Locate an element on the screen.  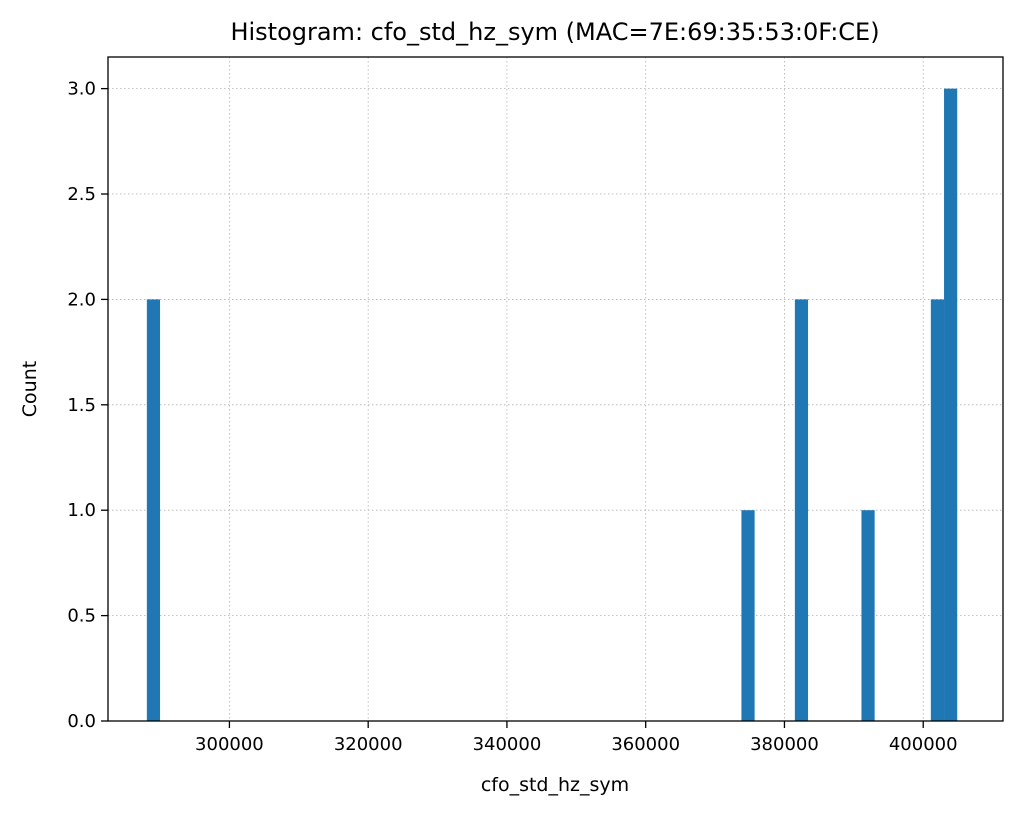
y-tick-label: 0.5 is located at coordinates (81, 616).